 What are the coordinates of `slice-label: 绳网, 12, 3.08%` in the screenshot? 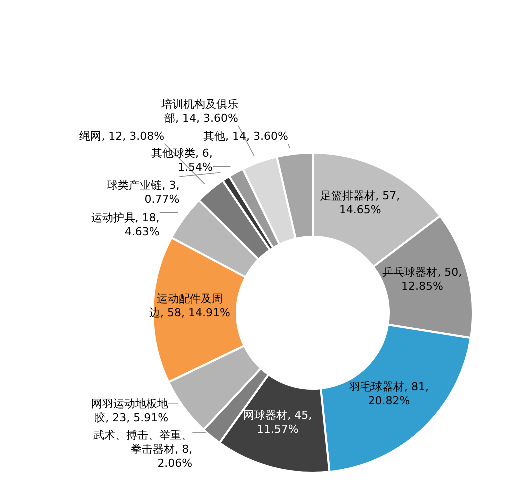 It's located at (122, 135).